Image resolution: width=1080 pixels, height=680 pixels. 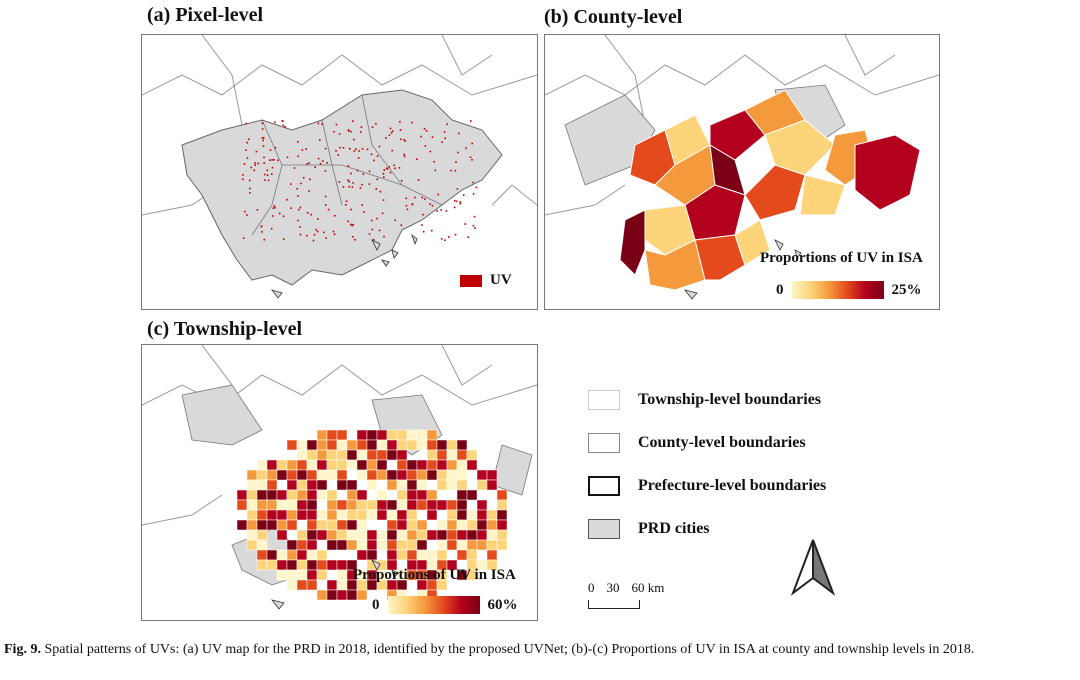 I want to click on outer-boundaries, so click(x=339, y=435).